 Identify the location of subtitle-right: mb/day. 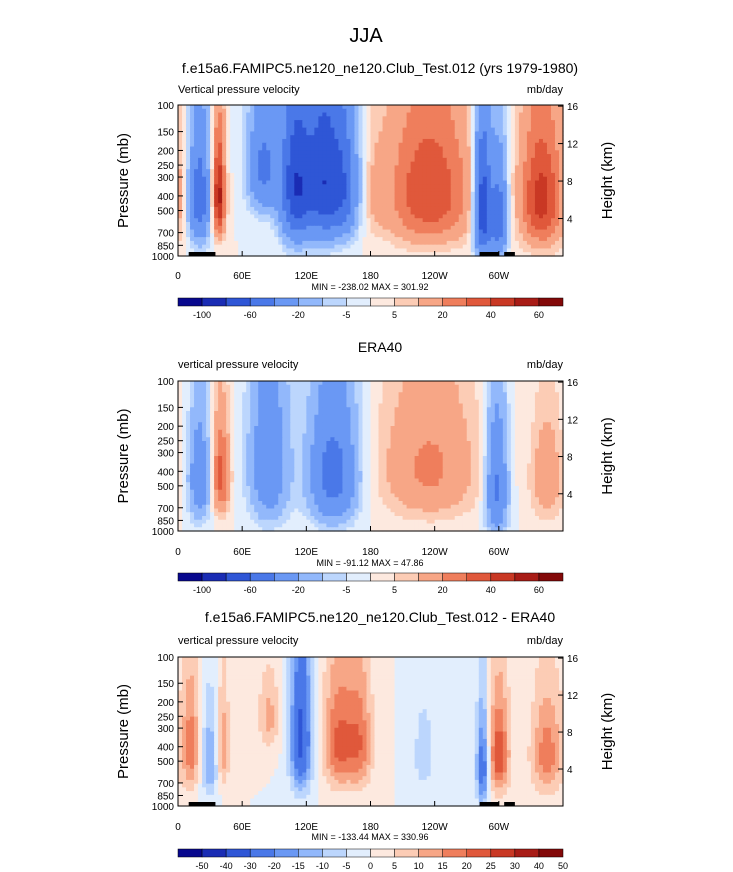
(545, 365).